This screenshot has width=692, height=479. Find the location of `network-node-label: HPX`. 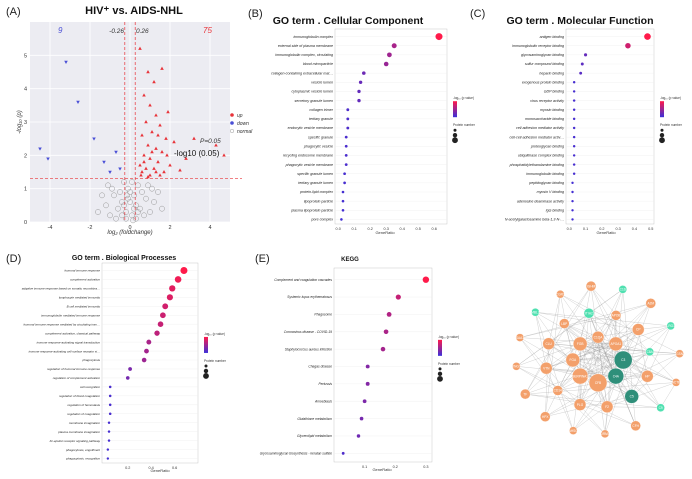

network-node-label: HPX is located at coordinates (545, 417).